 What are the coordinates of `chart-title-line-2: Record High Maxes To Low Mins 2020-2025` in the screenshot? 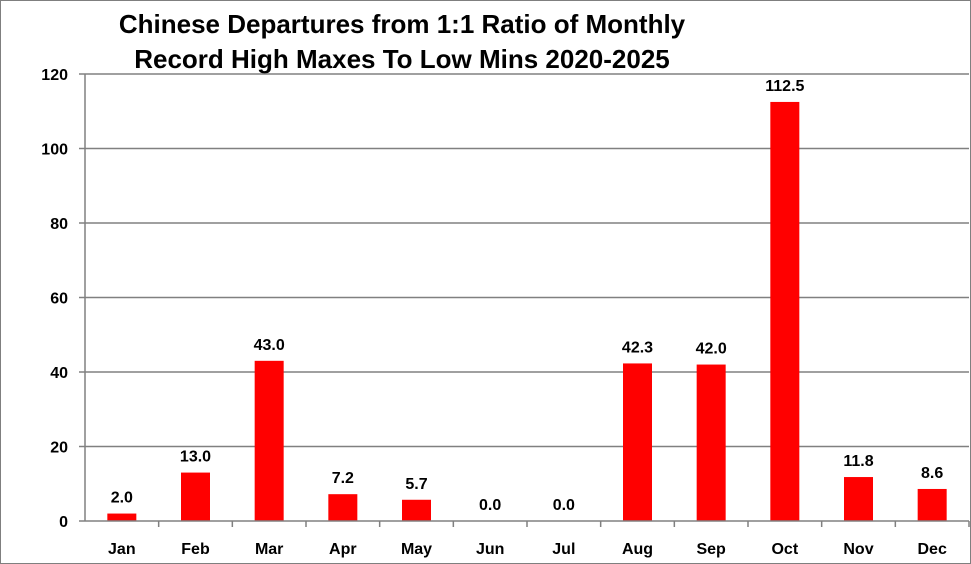 It's located at (402, 59).